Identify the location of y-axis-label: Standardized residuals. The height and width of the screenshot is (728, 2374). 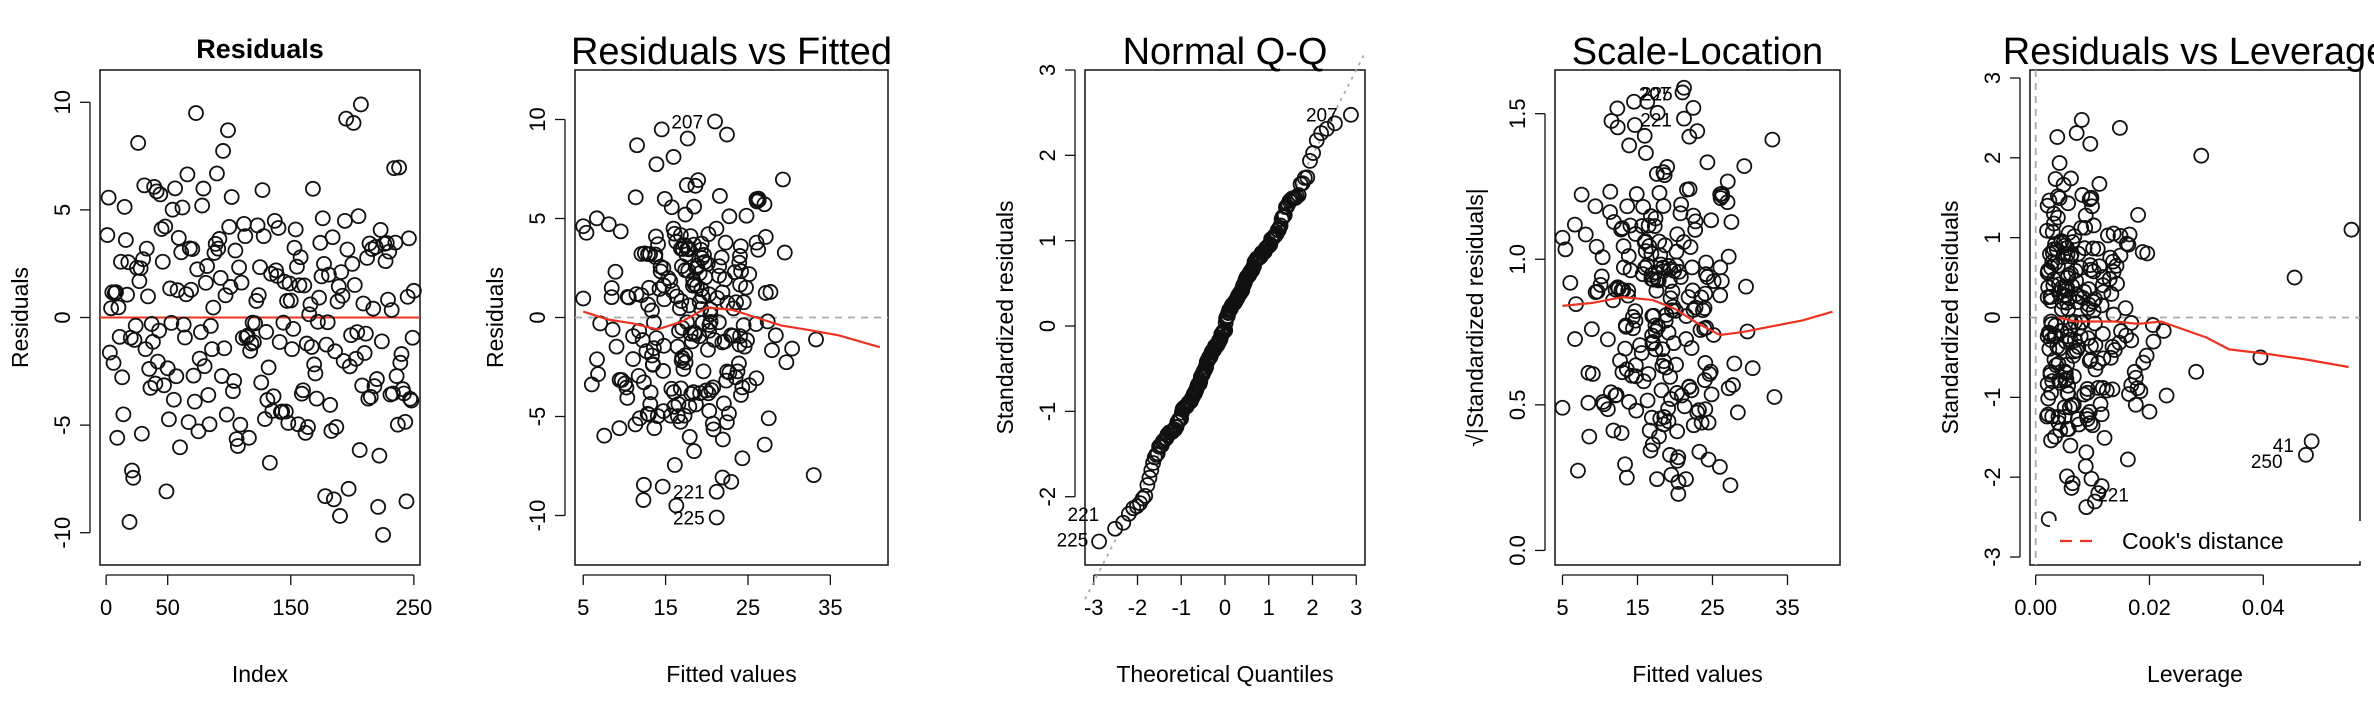
(1950, 318).